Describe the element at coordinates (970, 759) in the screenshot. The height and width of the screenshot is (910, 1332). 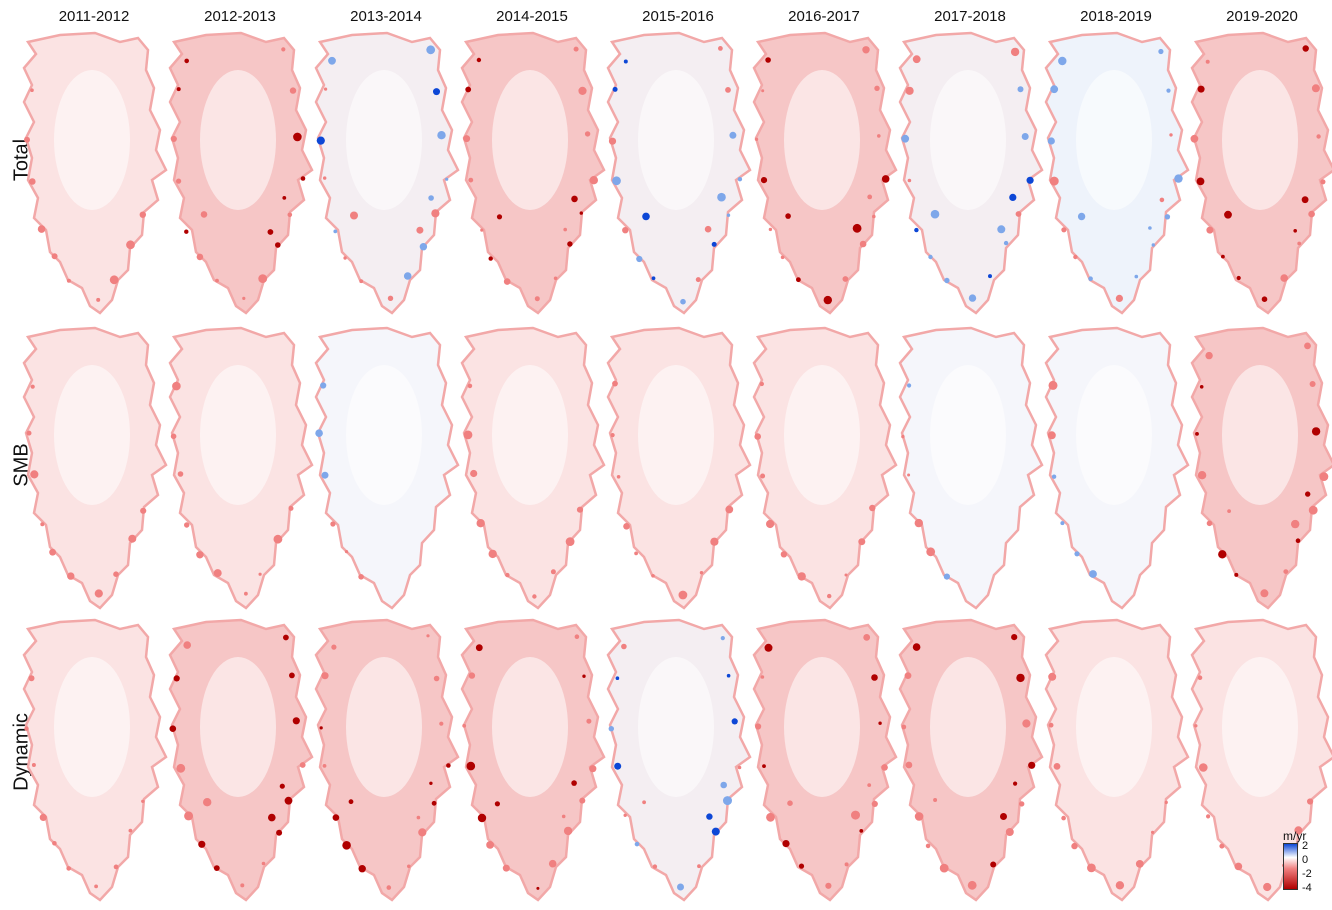
I see `map-panel-dynamic-2017-2018` at that location.